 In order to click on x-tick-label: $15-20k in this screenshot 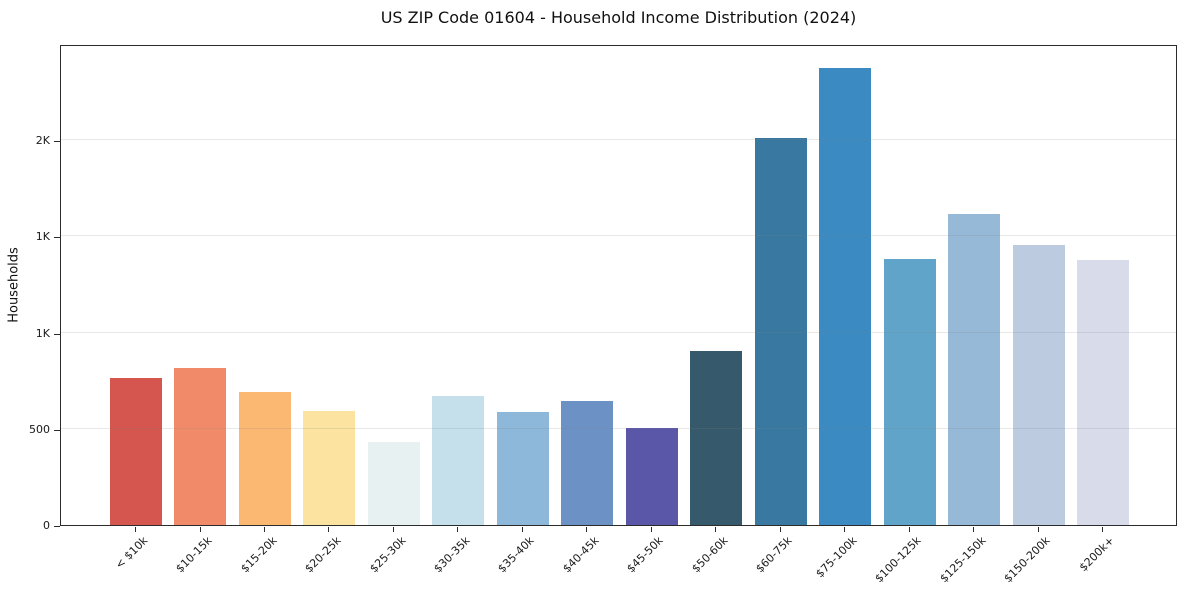, I will do `click(258, 555)`.